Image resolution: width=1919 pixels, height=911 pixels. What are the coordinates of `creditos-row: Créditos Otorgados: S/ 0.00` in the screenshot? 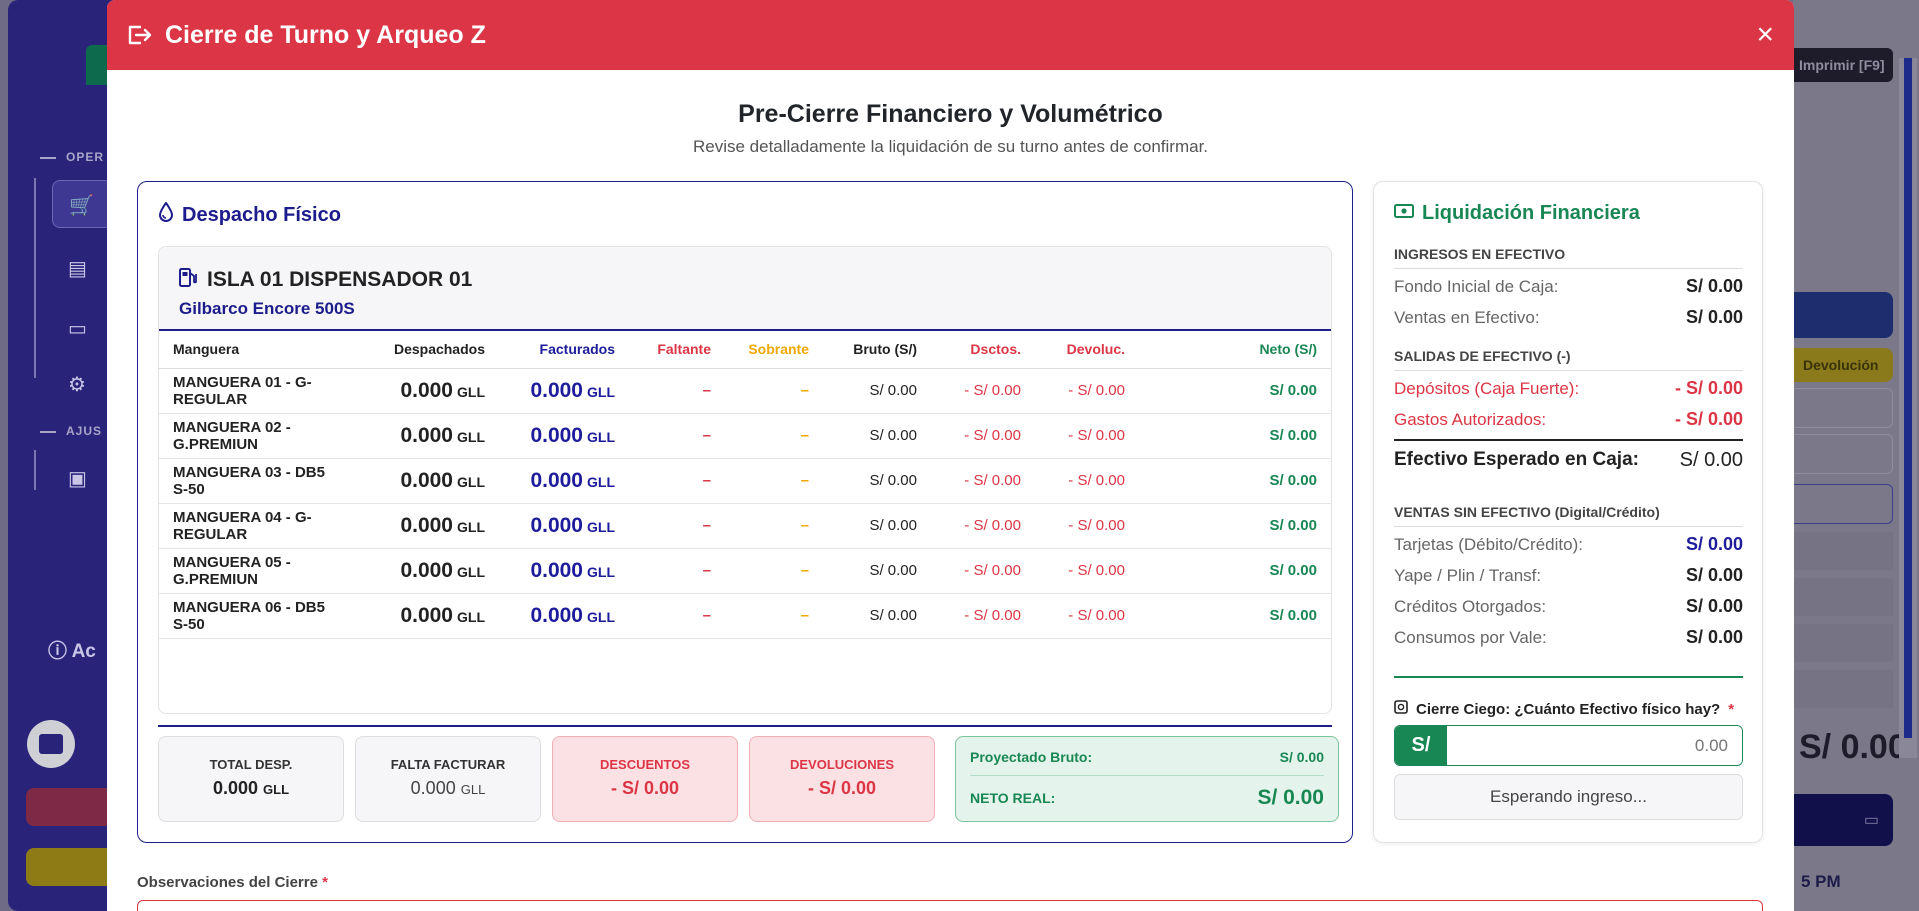 It's located at (1568, 606).